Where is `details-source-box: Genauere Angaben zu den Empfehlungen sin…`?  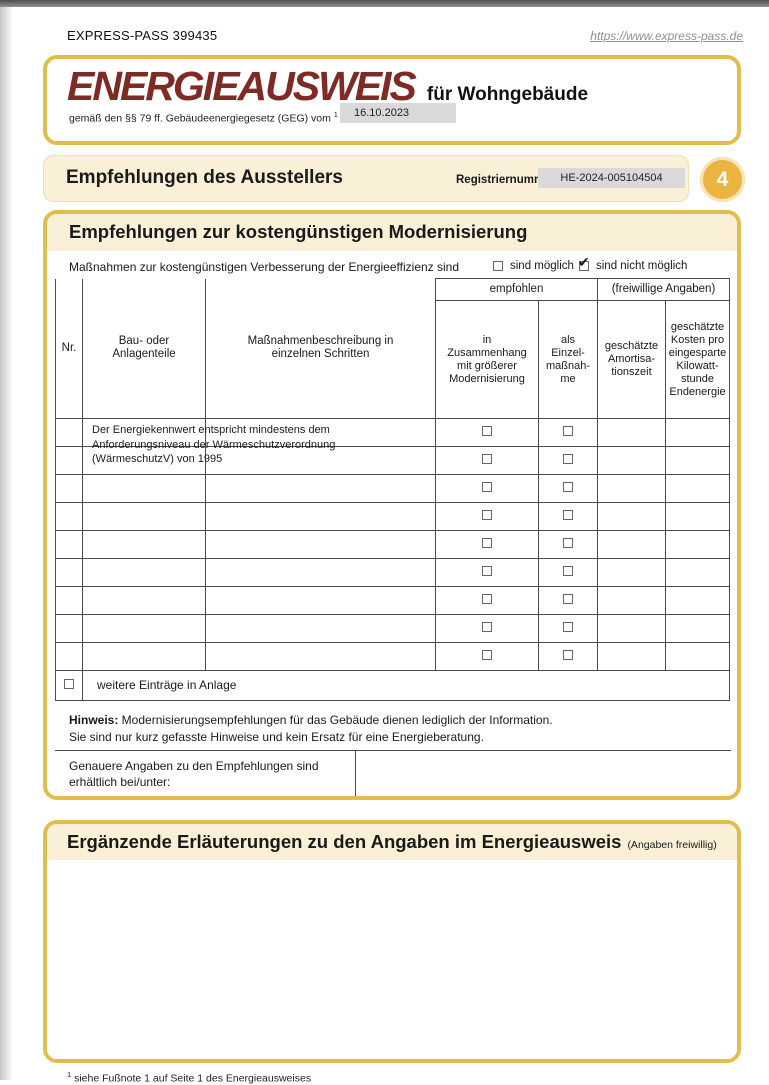
details-source-box: Genauere Angaben zu den Empfehlungen sin… is located at coordinates (393, 773).